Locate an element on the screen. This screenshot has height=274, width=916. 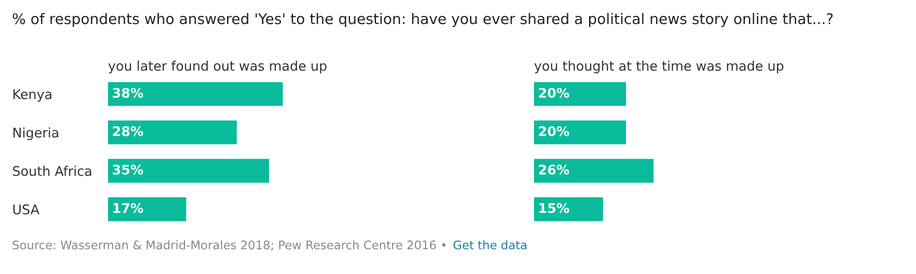
chart-subtitle: you thought at the time was made up is located at coordinates (659, 67).